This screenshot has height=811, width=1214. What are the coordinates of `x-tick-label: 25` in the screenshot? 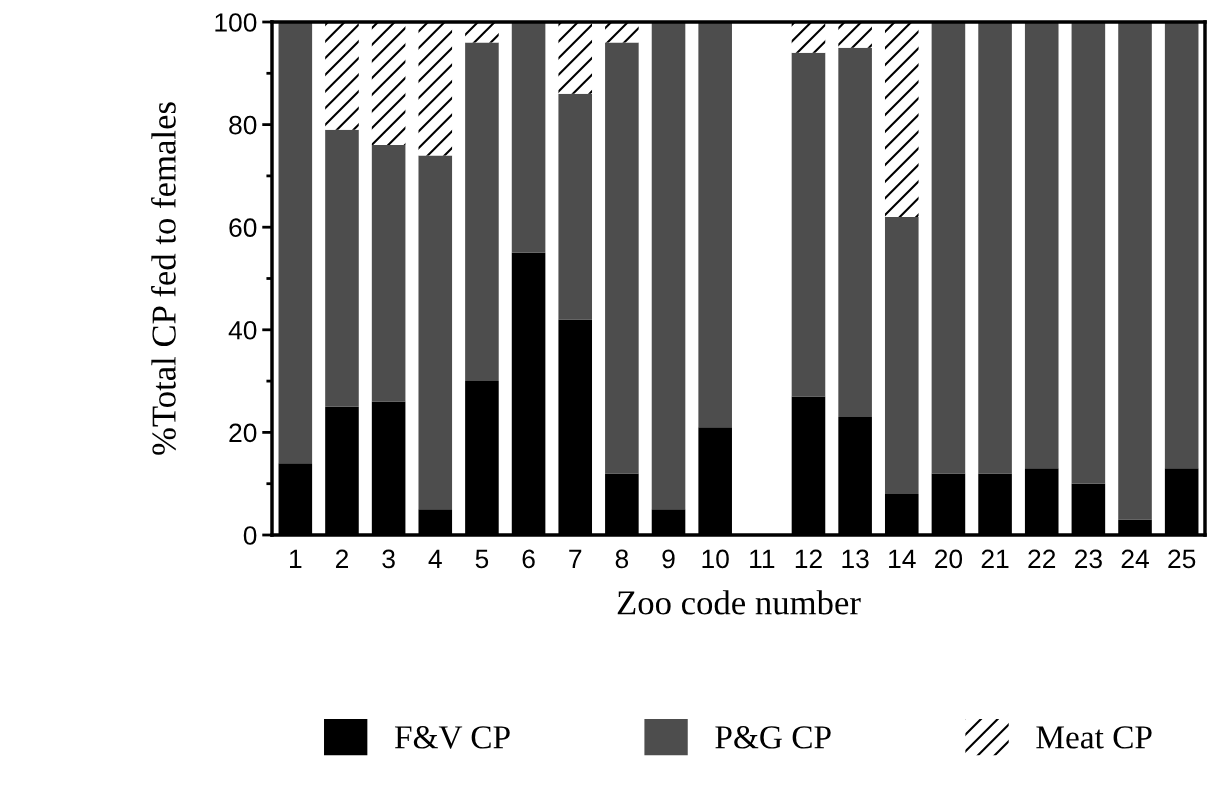 It's located at (1182, 559).